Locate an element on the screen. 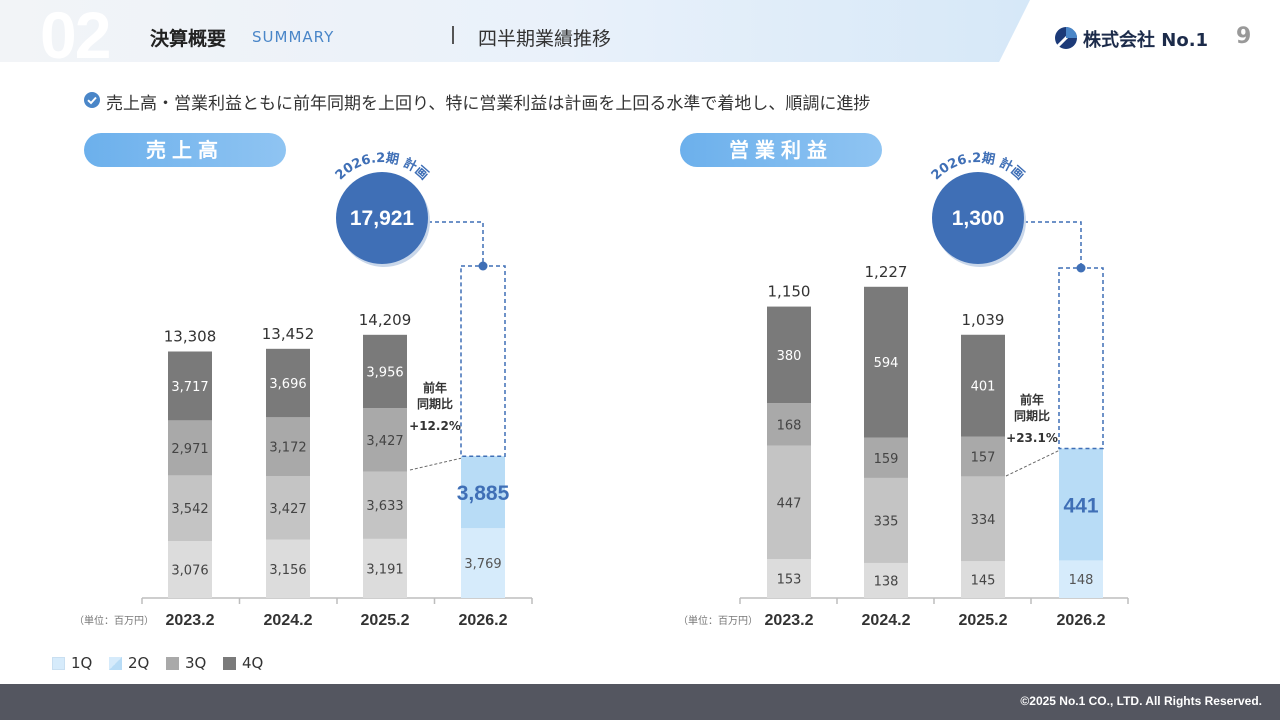 The width and height of the screenshot is (1280, 720). sales-bar-2024.2-1Q is located at coordinates (288, 568).